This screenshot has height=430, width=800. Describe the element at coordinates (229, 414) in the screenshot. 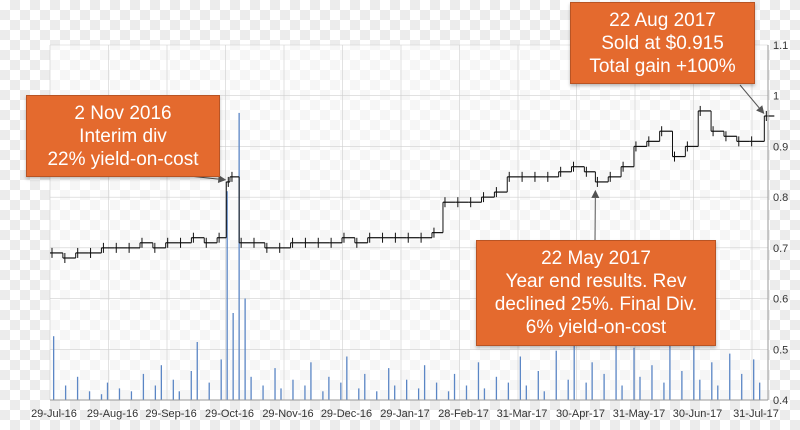

I see `x-tick-label: 29-Oct-16` at that location.